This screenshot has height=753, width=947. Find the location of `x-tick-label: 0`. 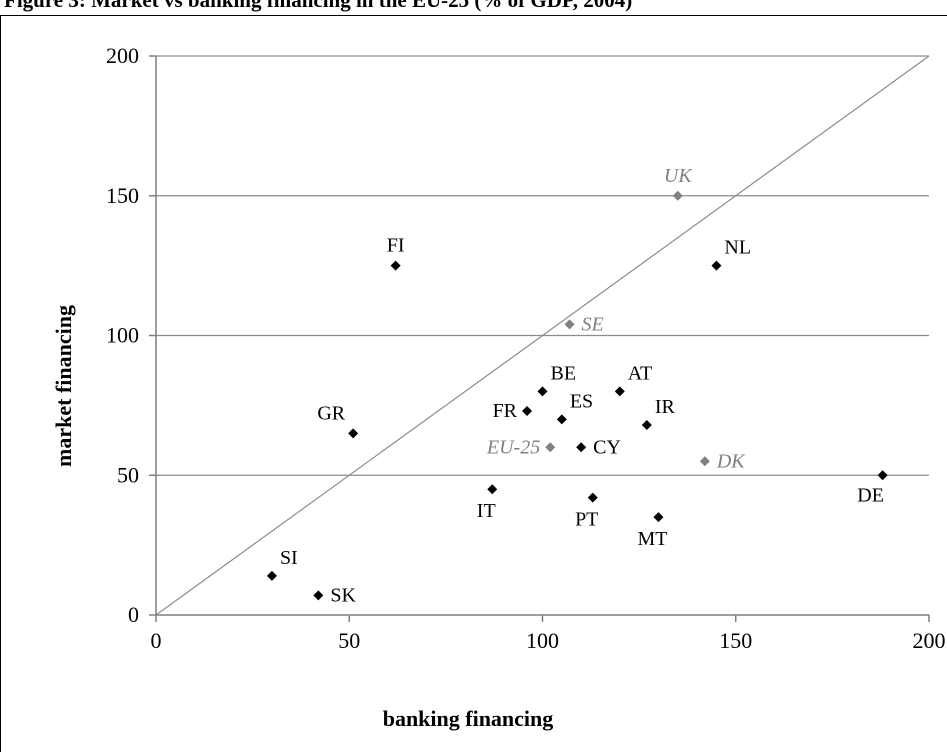

x-tick-label: 0 is located at coordinates (156, 640).